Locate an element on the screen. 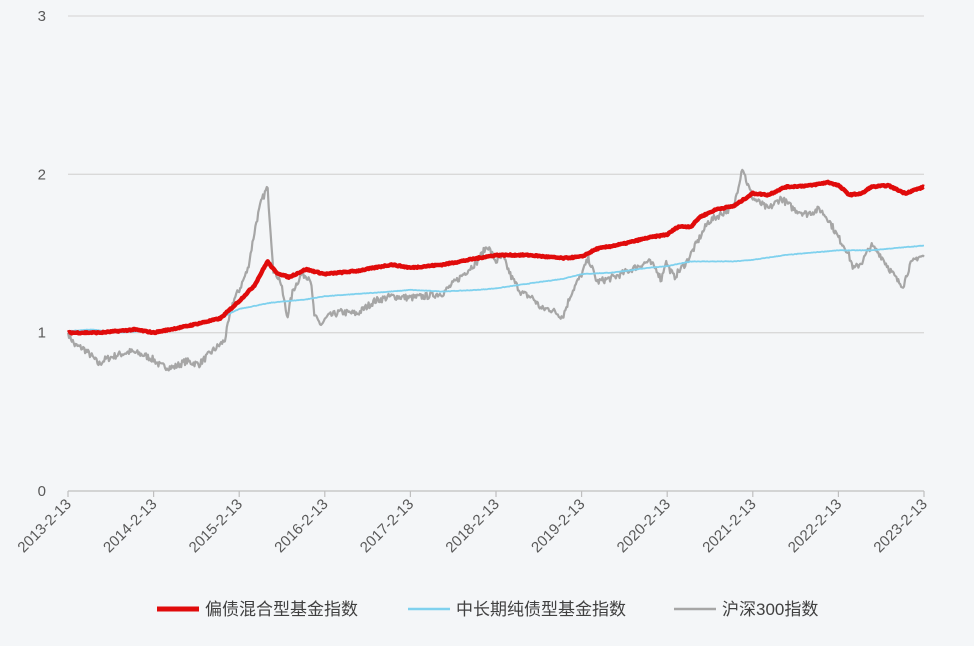 The height and width of the screenshot is (646, 974). y-tick-label: 1 is located at coordinates (42, 333).